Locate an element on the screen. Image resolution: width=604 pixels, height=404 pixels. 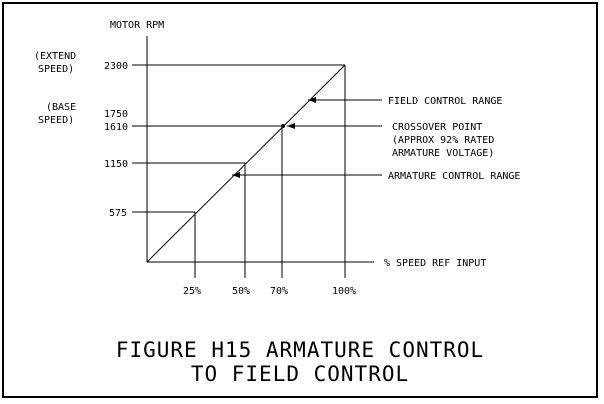
x-tick-50: 50% is located at coordinates (241, 291).